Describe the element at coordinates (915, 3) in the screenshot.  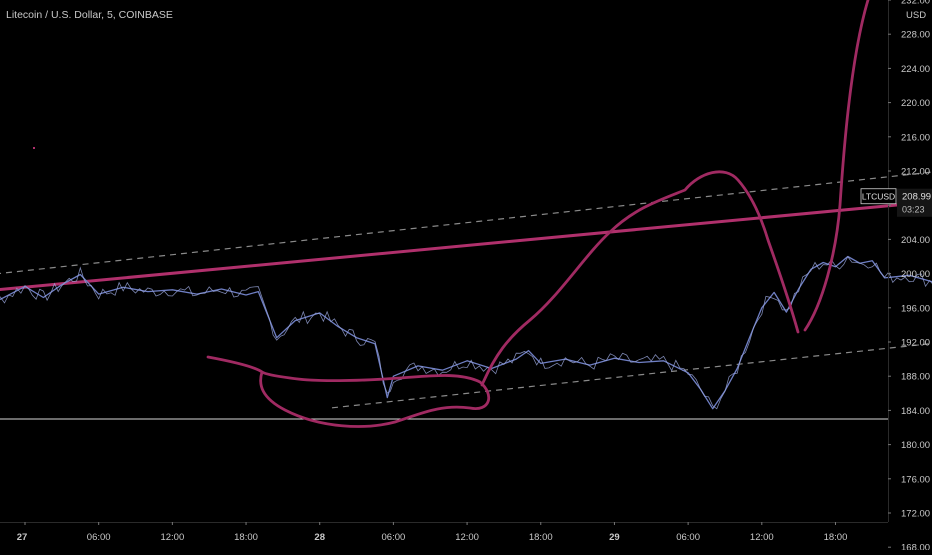
I see `y-tick-label: 232.00` at that location.